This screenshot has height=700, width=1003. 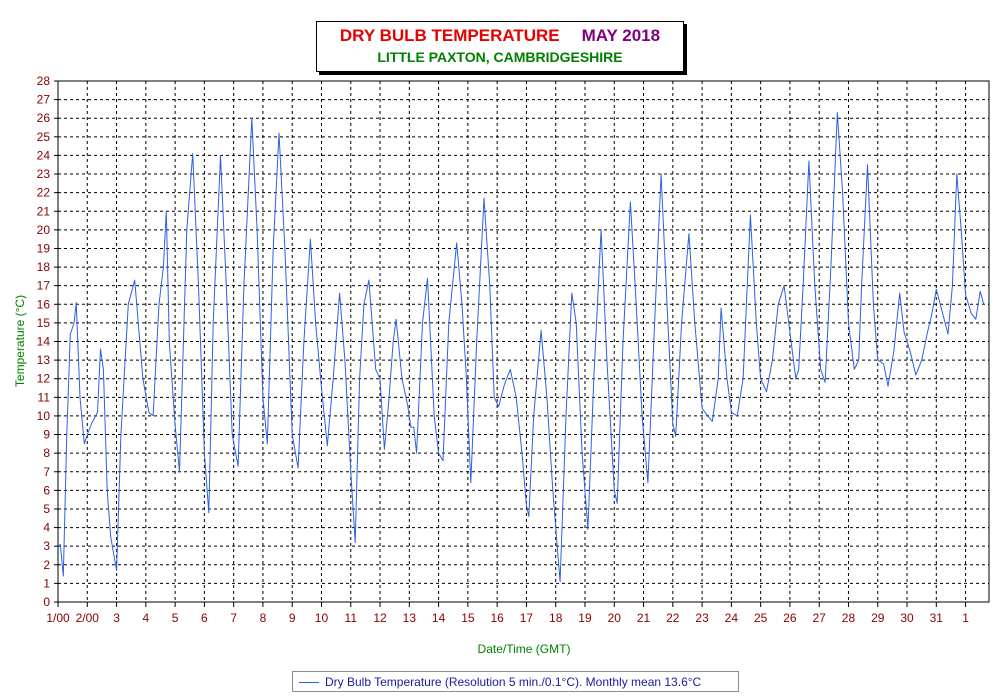 What do you see at coordinates (263, 618) in the screenshot?
I see `x-tick-label: 8` at bounding box center [263, 618].